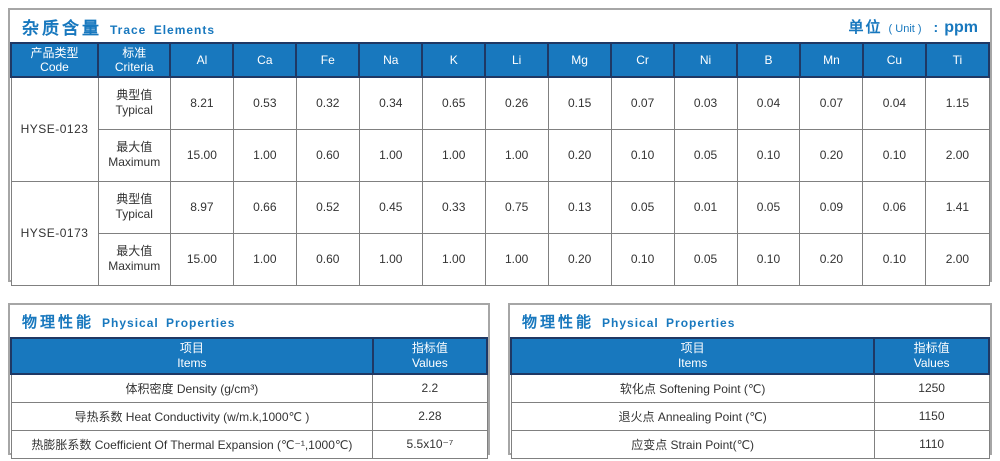  What do you see at coordinates (579, 207) in the screenshot?
I see `element-value-cell: 0.13` at bounding box center [579, 207].